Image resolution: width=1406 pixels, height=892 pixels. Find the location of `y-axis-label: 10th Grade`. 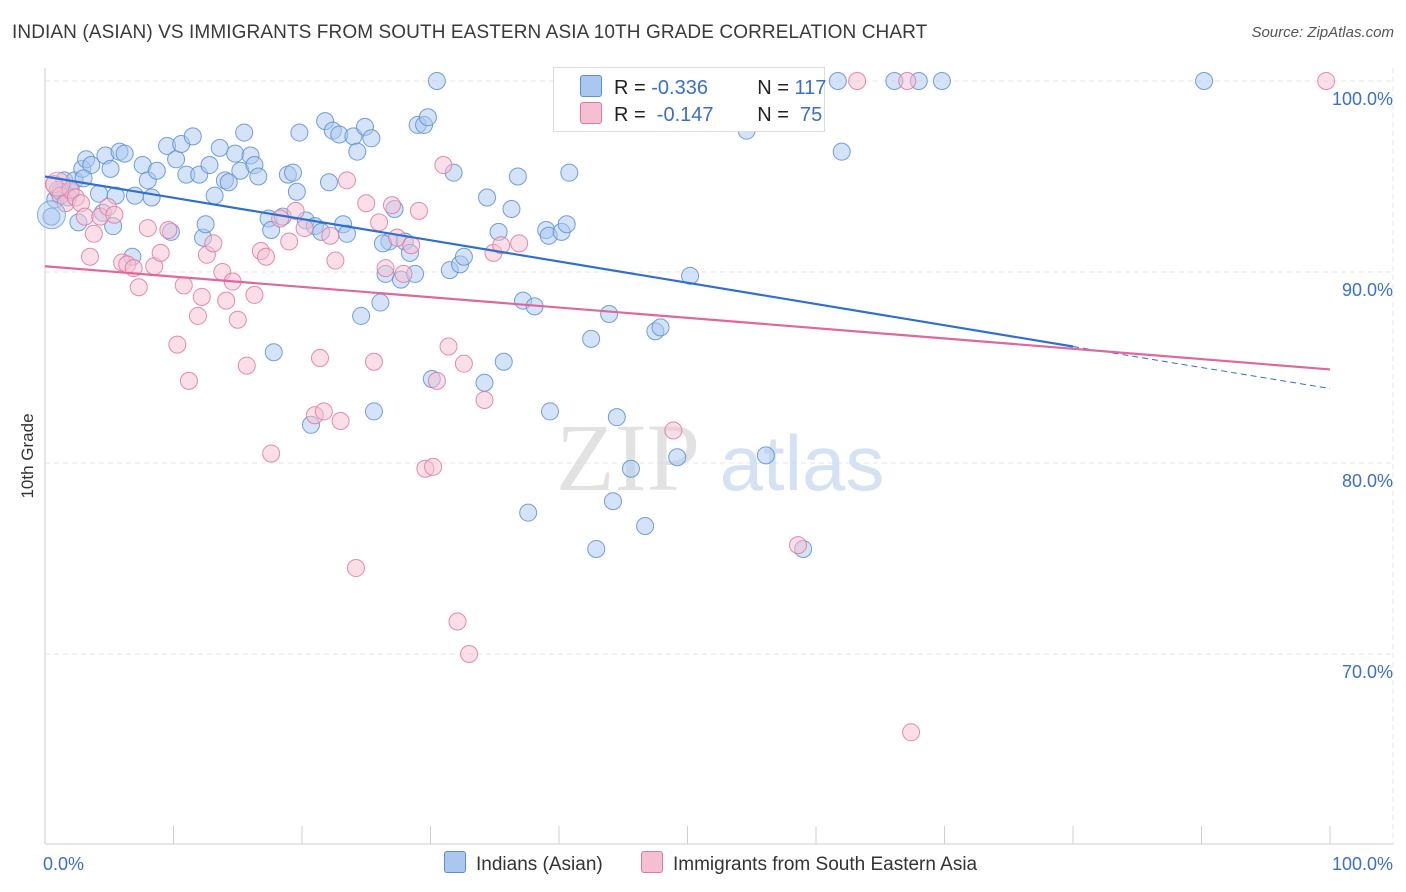

y-axis-label: 10th Grade is located at coordinates (27, 455).